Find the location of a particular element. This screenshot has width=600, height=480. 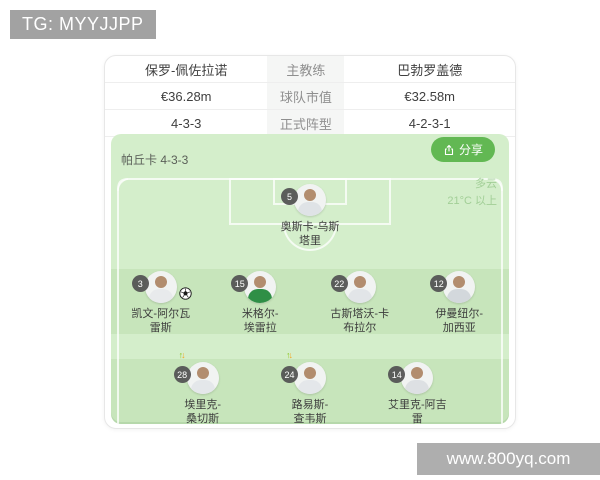

player-name-line2: 埃雷拉 is located at coordinates (260, 328).